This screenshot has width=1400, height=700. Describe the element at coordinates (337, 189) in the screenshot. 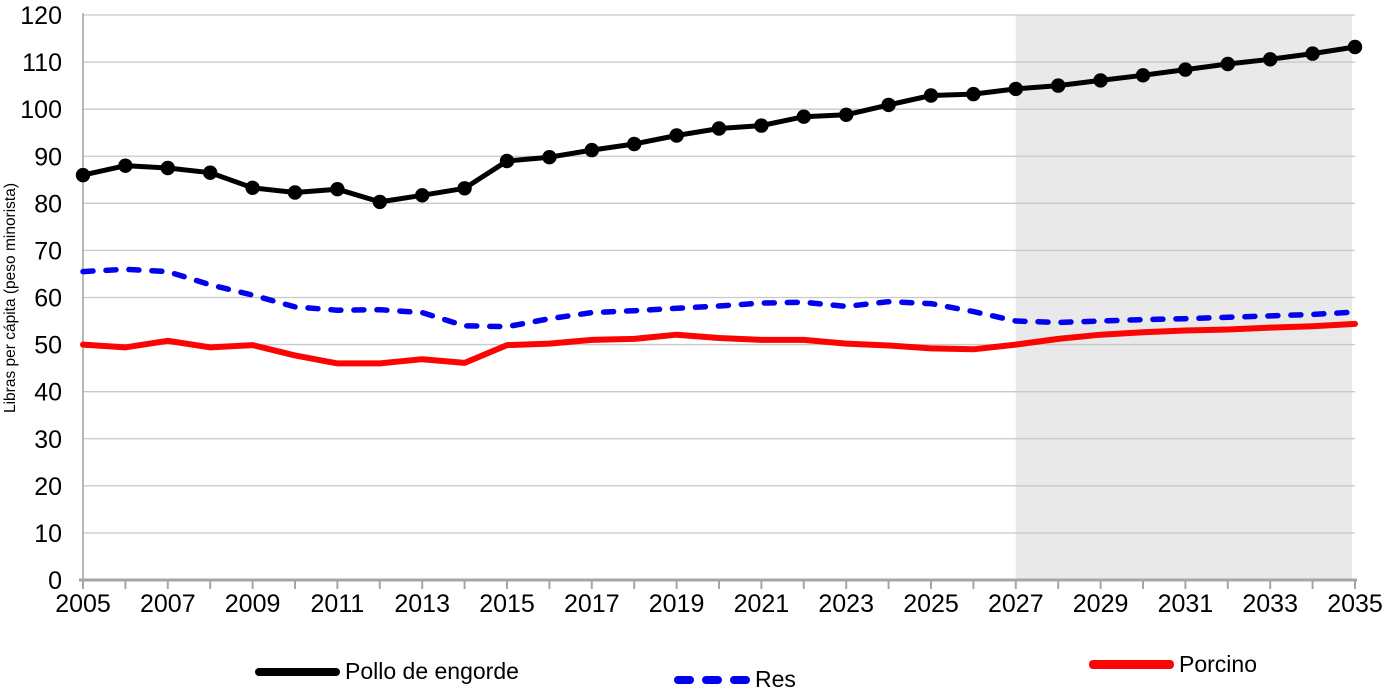

I see `data-point-2011` at that location.